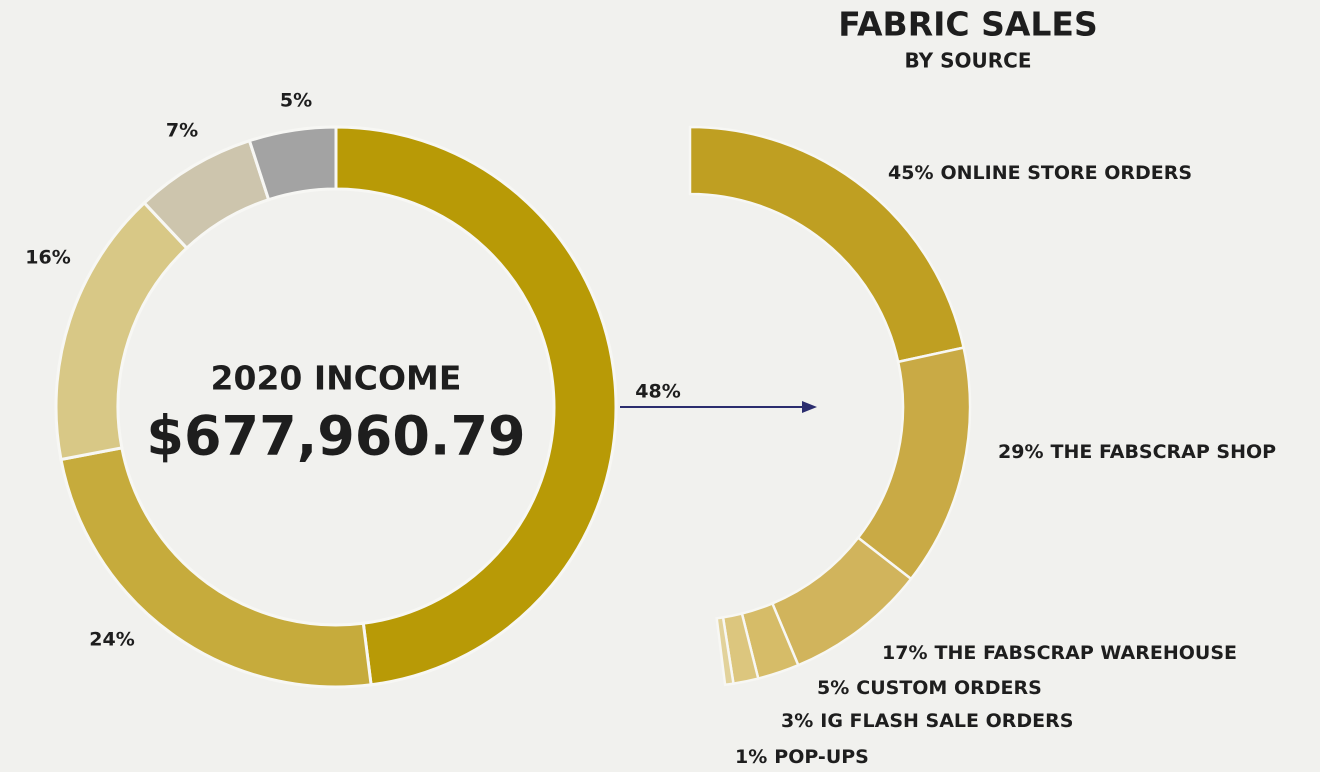 Image resolution: width=1320 pixels, height=772 pixels. I want to click on arrow-head, so click(809, 407).